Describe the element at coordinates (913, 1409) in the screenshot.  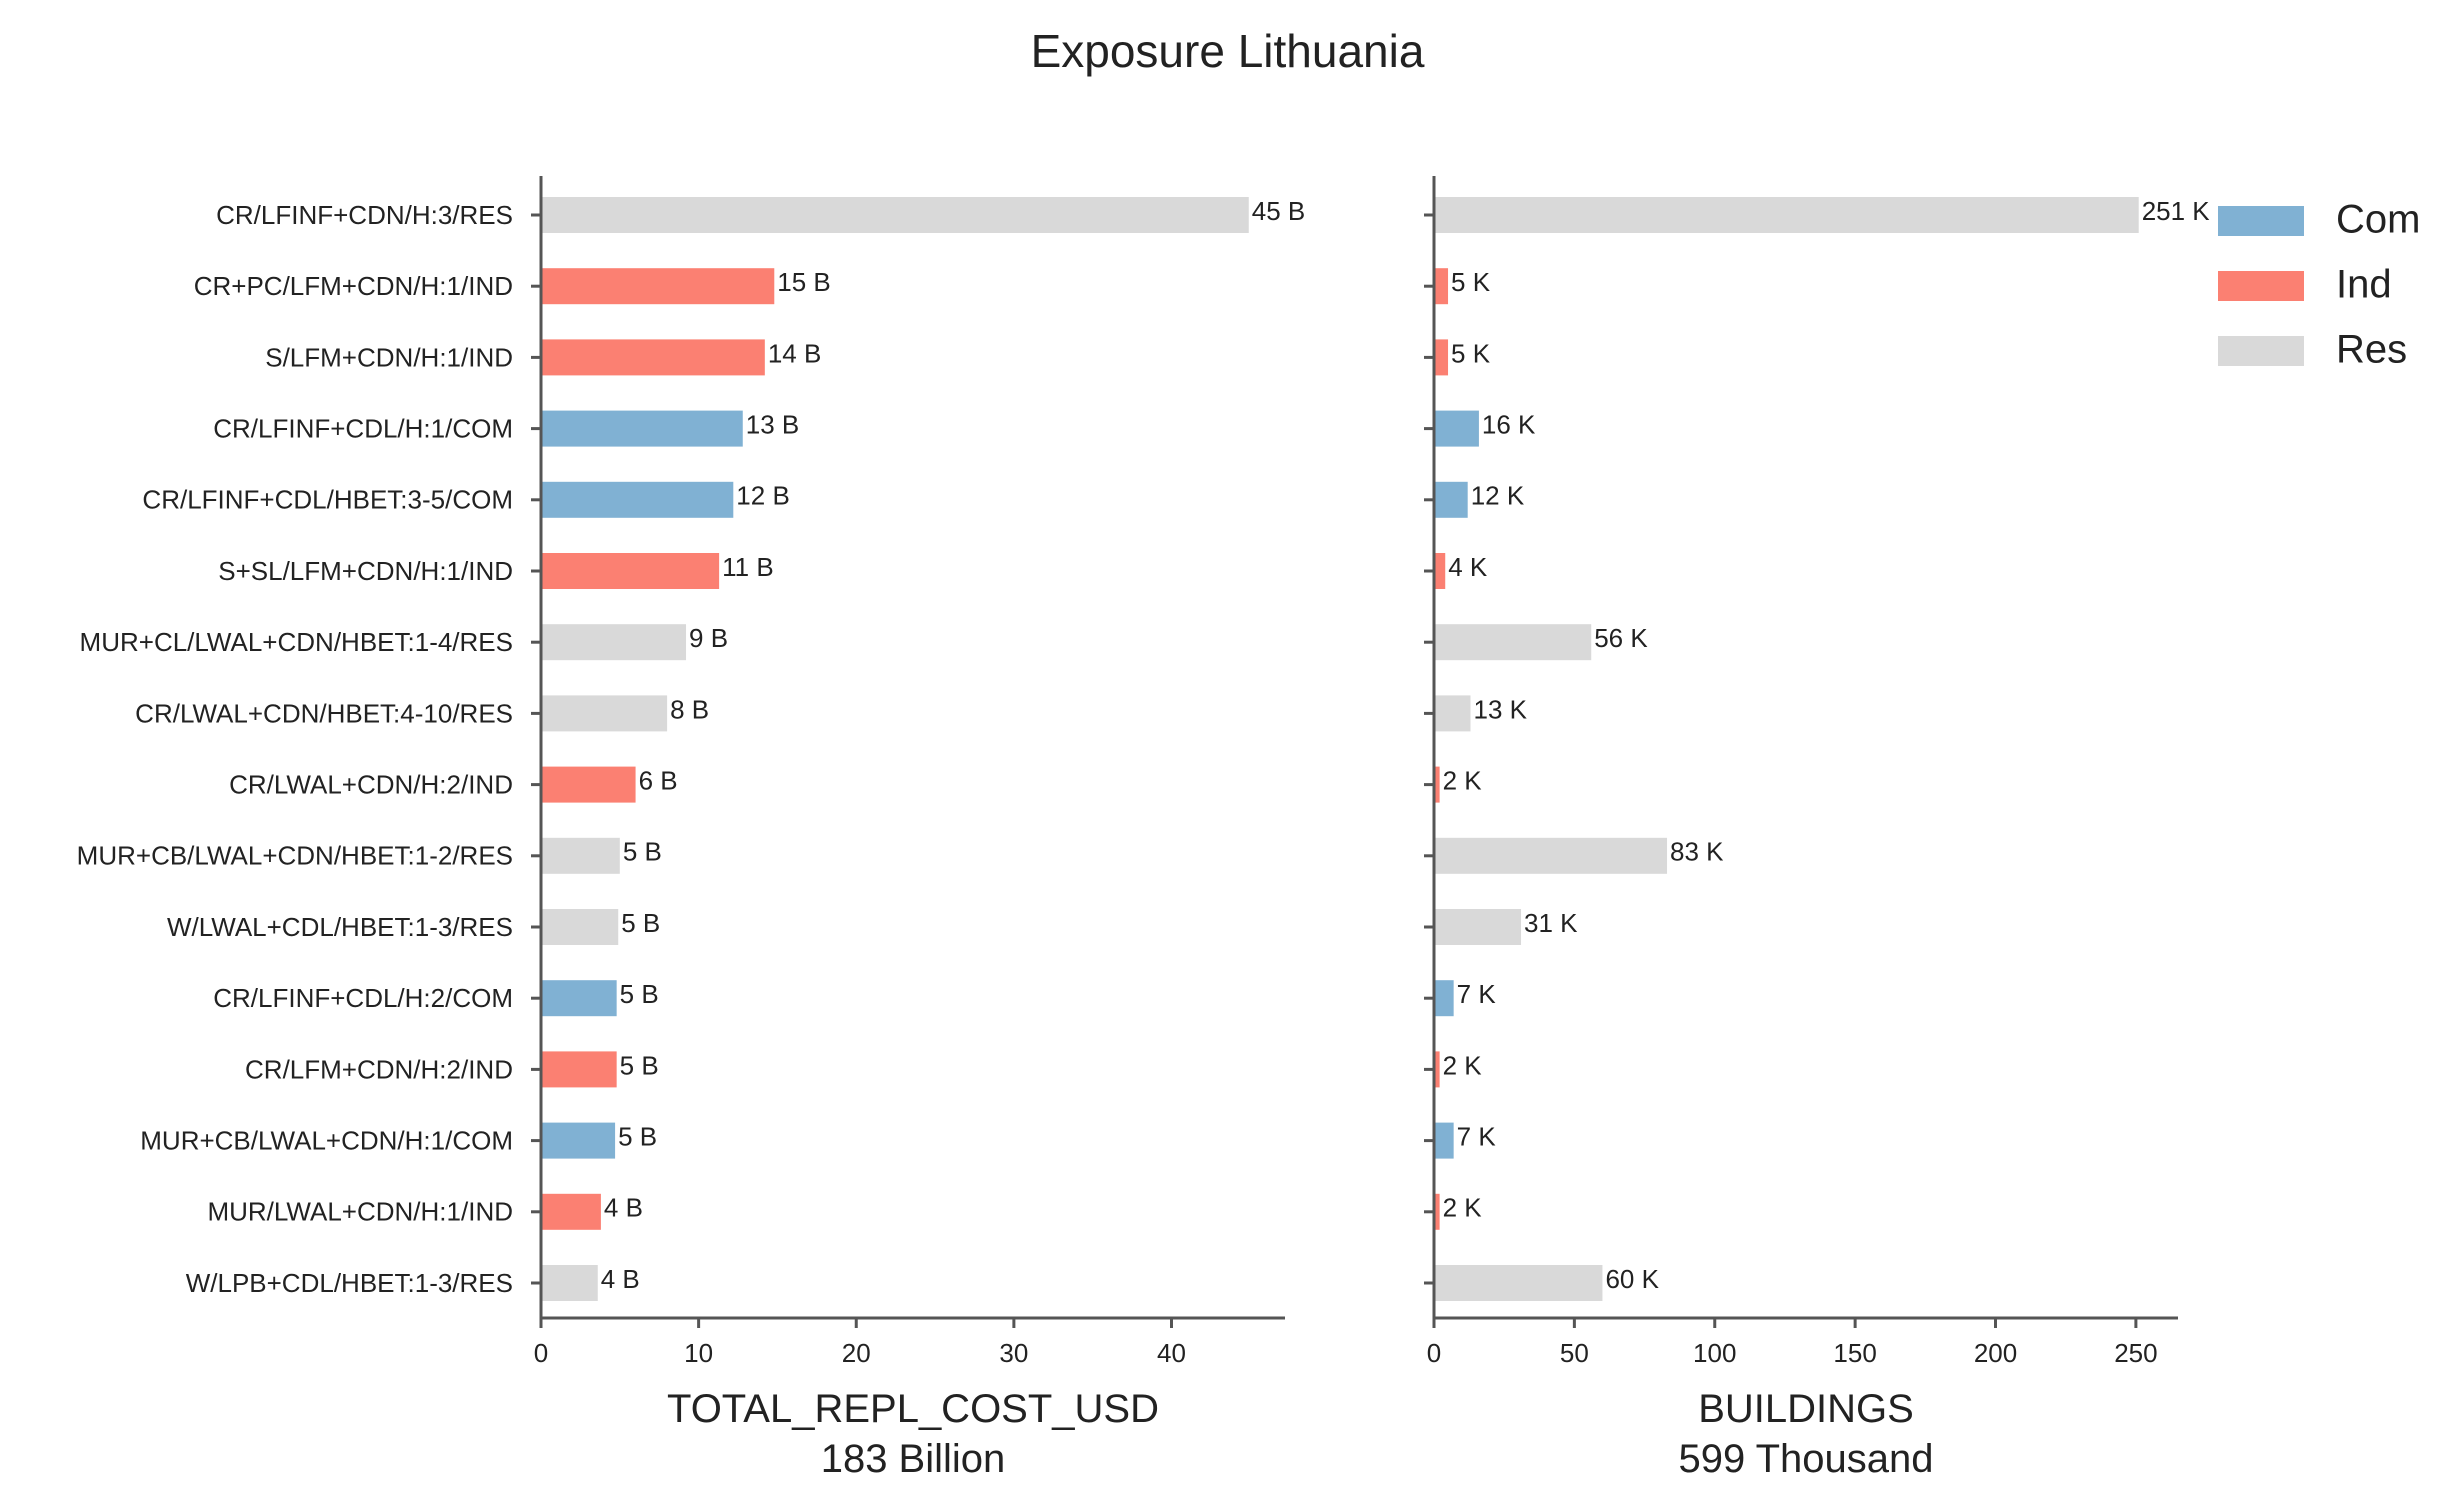
I see `x-axis-title: TOTAL_REPL_COST_USD` at that location.